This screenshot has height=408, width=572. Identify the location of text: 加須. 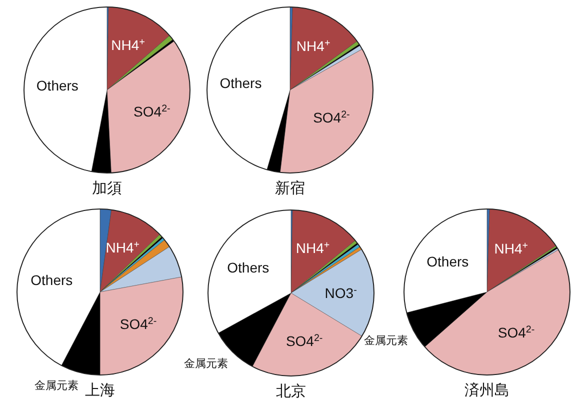
(107, 188).